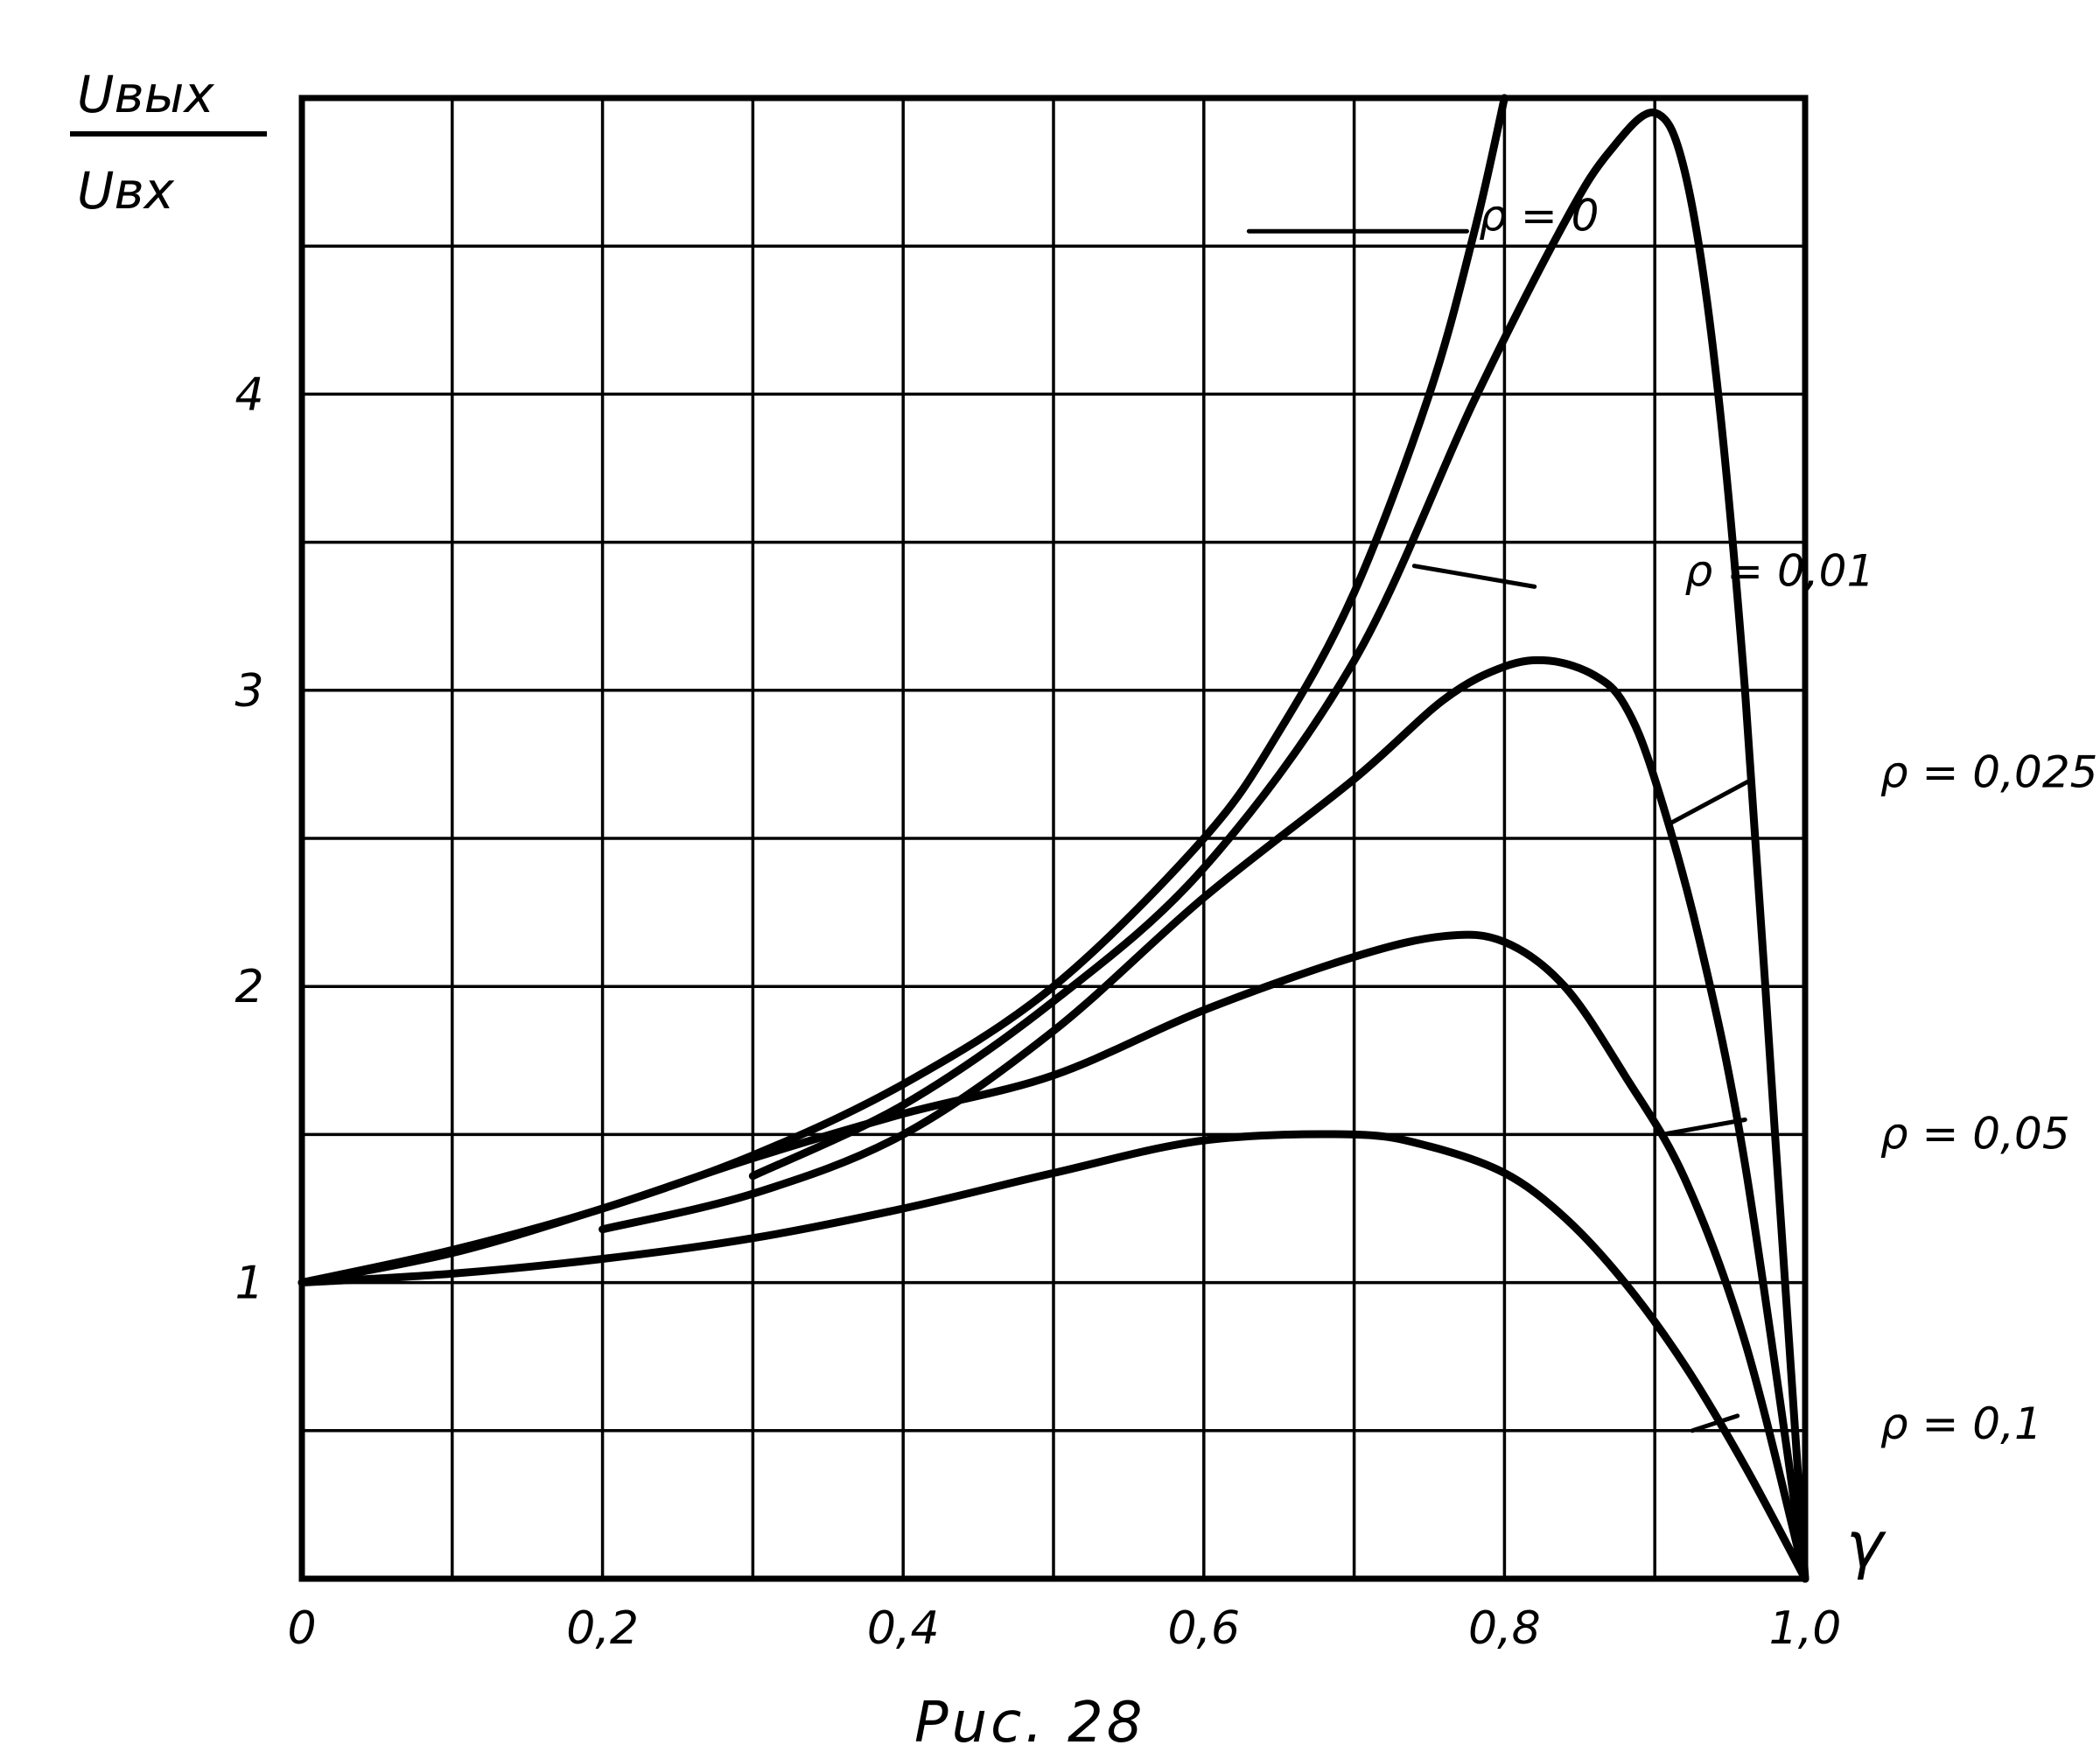  I want to click on x-tick-labels: 0 0,2 0,4 0,6 0,8 1,0, so click(1064, 1629).